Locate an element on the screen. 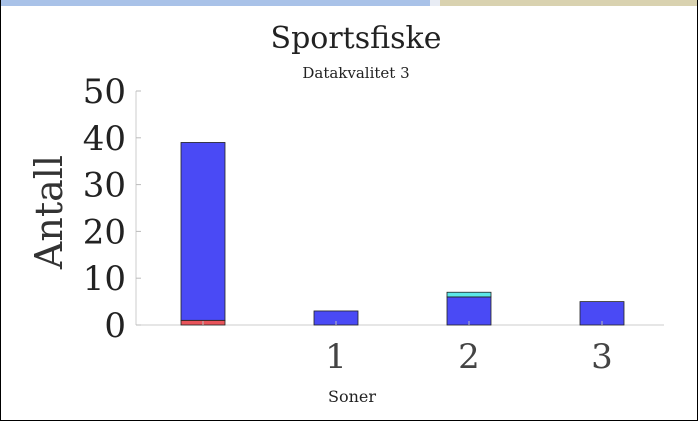 This screenshot has height=421, width=698. x-tick-label: 1 is located at coordinates (336, 357).